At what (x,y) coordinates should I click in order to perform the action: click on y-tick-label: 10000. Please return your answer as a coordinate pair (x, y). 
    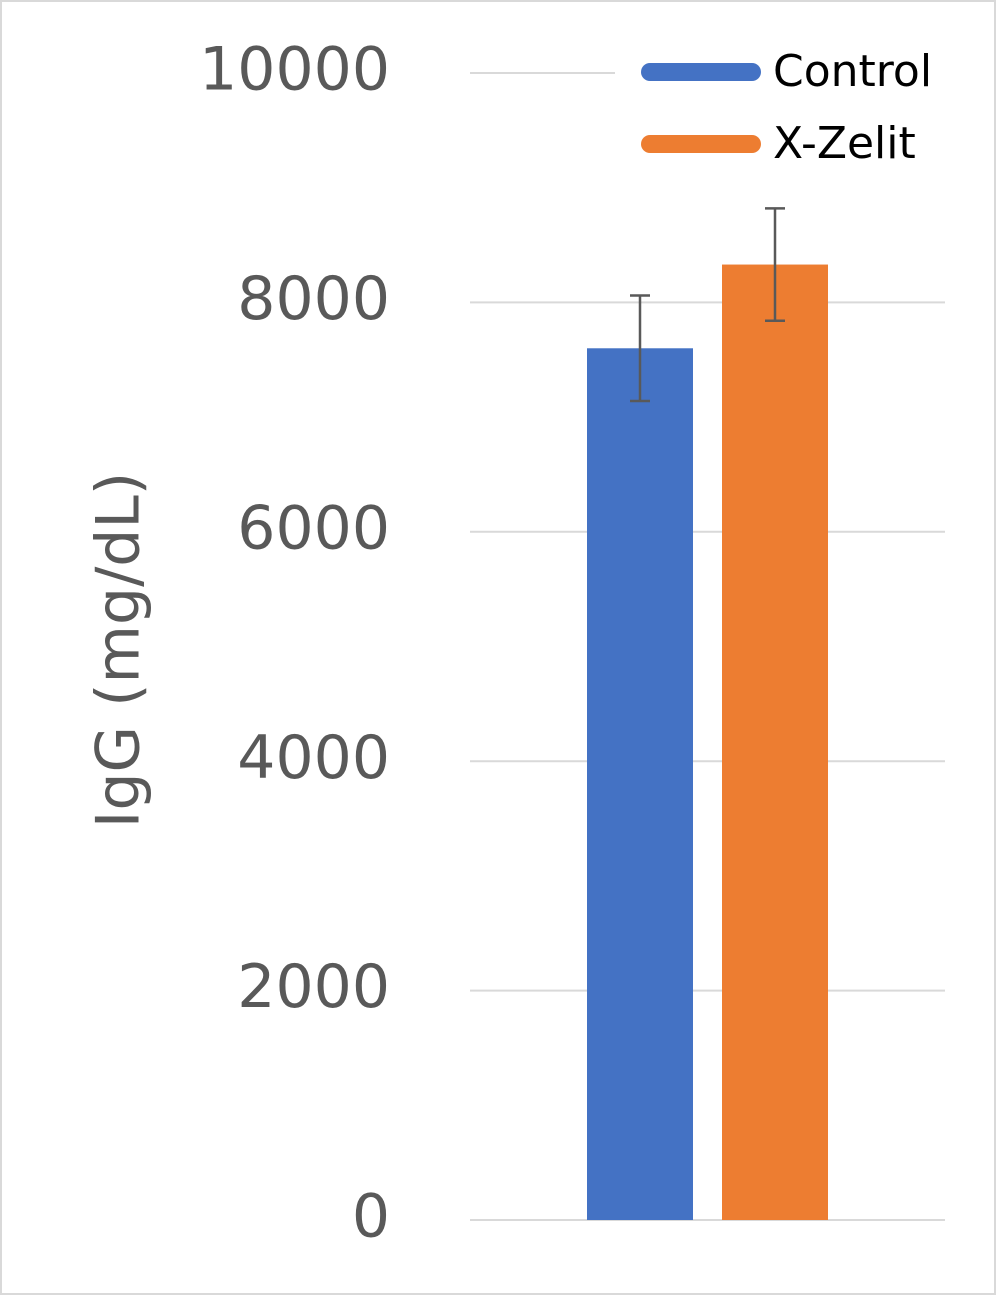
    Looking at the image, I should click on (294, 70).